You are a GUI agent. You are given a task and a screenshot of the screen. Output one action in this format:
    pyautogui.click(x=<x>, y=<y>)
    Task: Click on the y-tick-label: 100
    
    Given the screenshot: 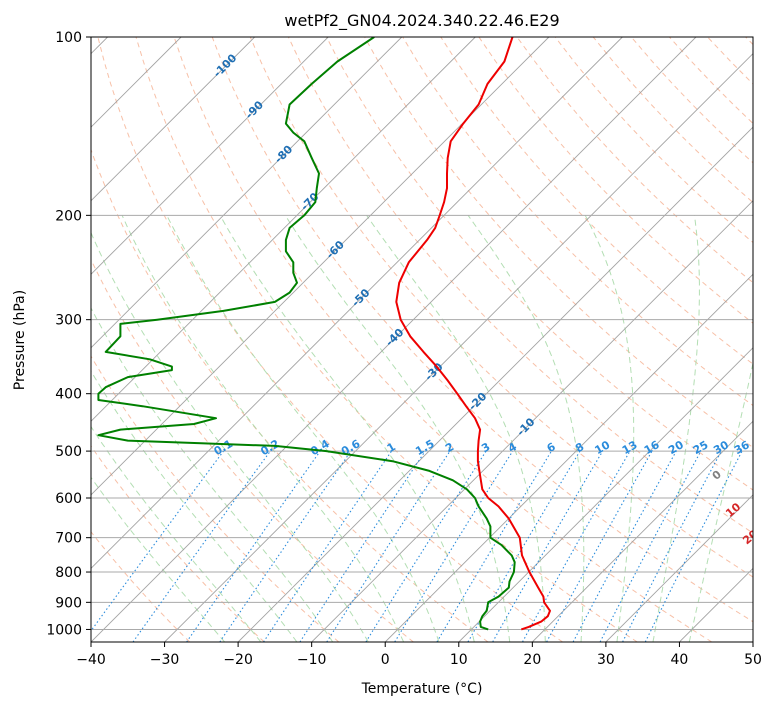 What is the action you would take?
    pyautogui.click(x=68, y=38)
    